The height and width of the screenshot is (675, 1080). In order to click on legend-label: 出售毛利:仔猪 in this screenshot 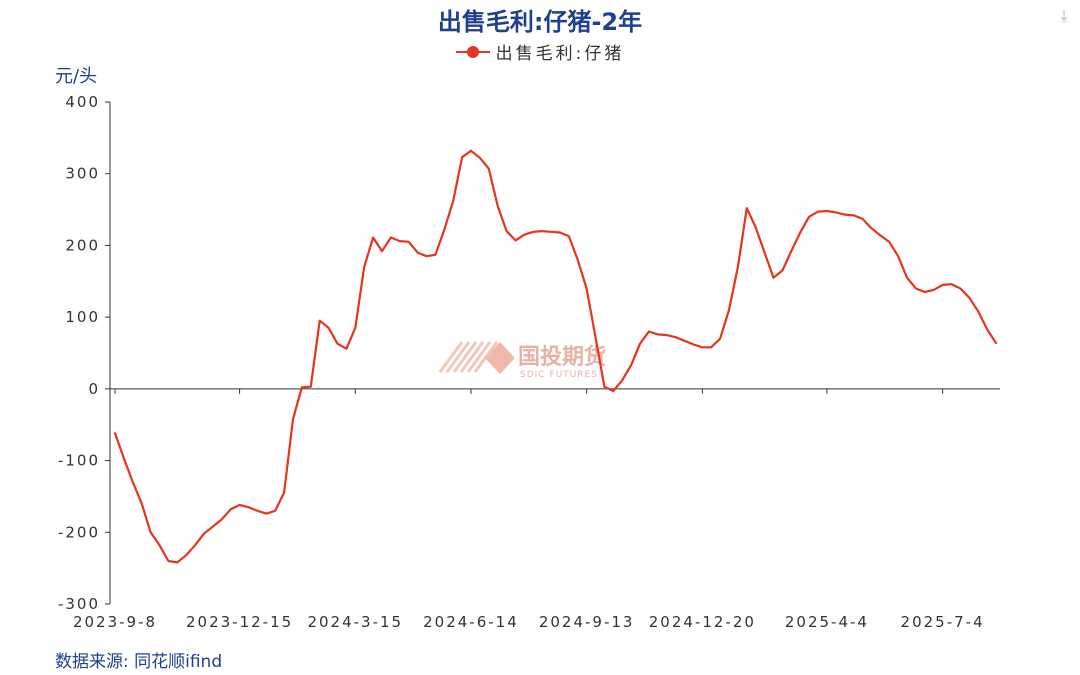, I will do `click(560, 54)`.